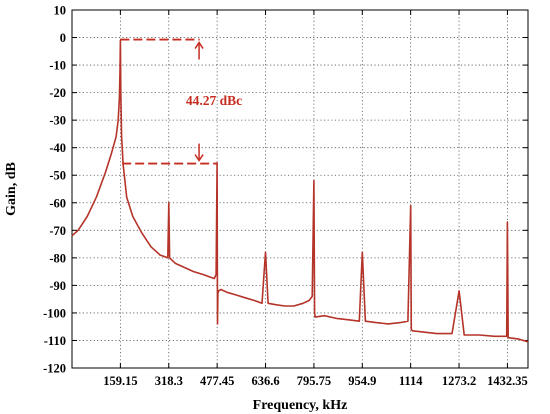  I want to click on y-tick-label: 10, so click(60, 11).